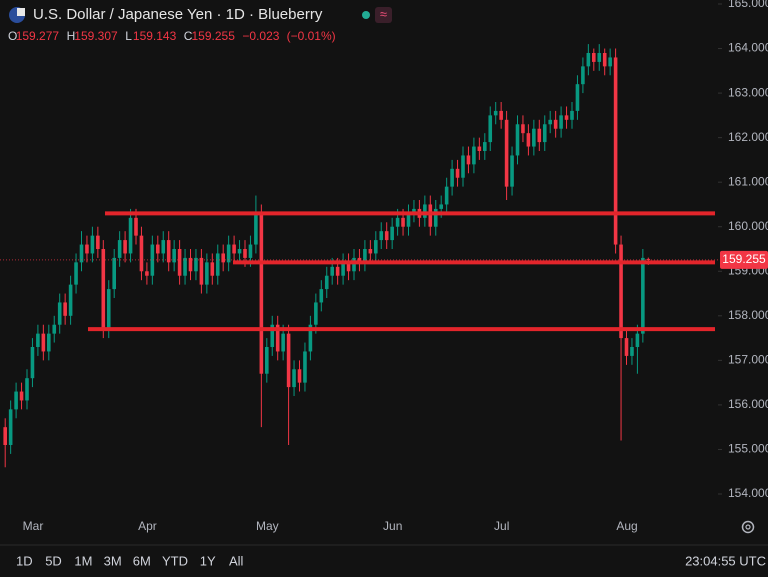 The image size is (768, 577). Describe the element at coordinates (748, 92) in the screenshot. I see `y-tick-label: 163.000` at that location.